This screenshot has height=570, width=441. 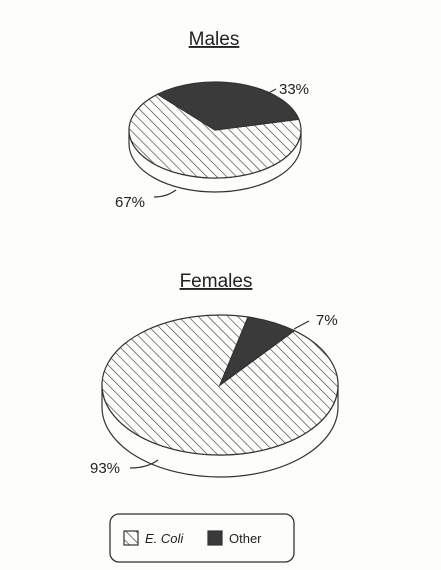 What do you see at coordinates (270, 92) in the screenshot?
I see `males-other-leader-line` at bounding box center [270, 92].